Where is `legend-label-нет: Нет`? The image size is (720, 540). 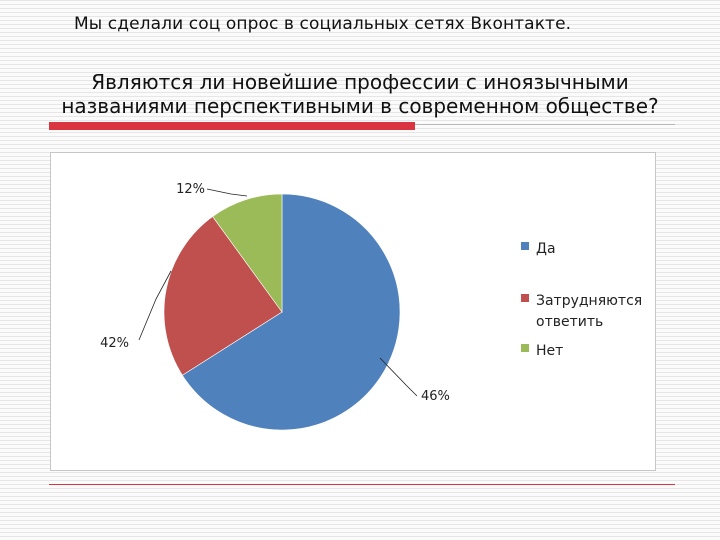
legend-label-нет: Нет is located at coordinates (549, 351).